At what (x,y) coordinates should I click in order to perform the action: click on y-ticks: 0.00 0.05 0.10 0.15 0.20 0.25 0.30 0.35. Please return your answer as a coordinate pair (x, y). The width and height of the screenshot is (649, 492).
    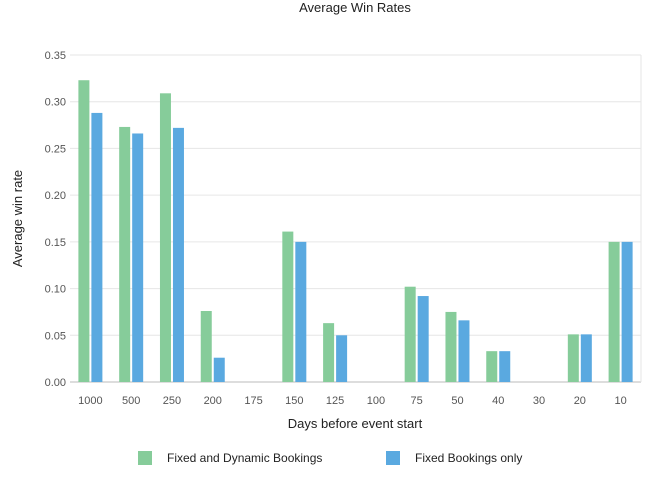
    Looking at the image, I should click on (55, 219).